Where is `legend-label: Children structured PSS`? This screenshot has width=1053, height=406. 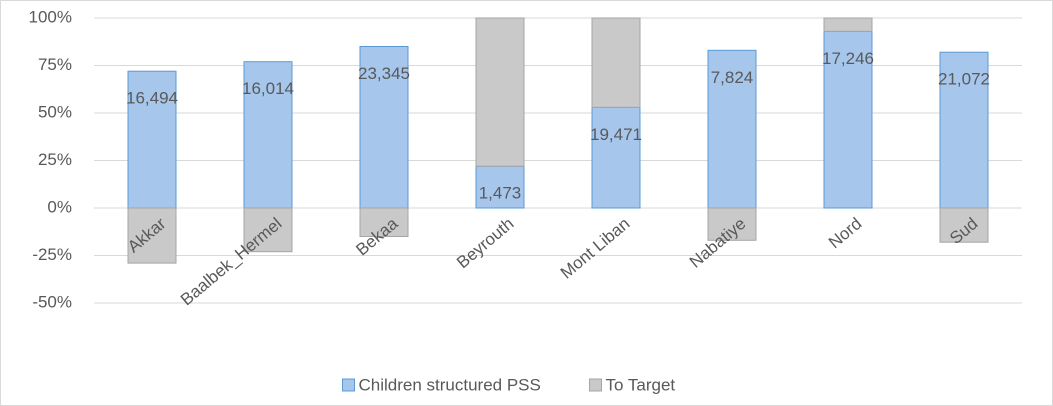 legend-label: Children structured PSS is located at coordinates (450, 384).